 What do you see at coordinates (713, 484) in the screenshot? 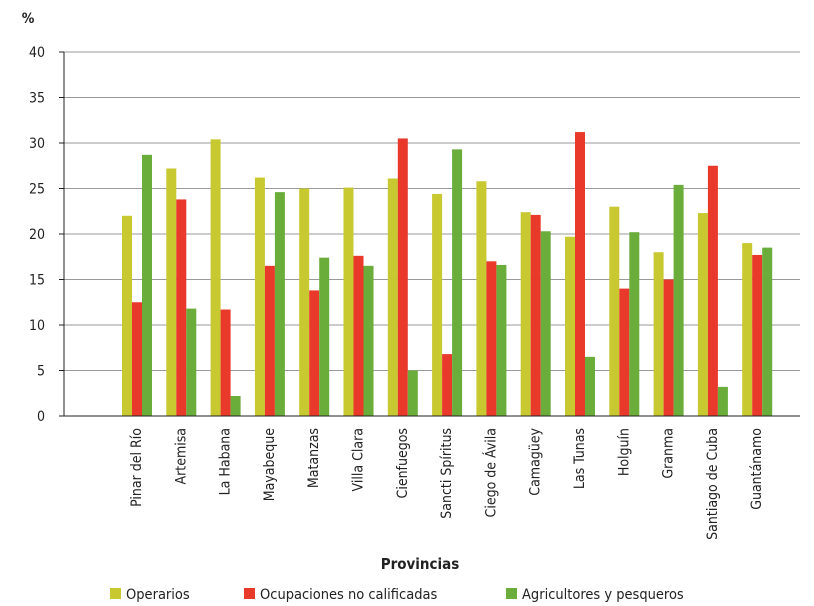
I see `category-label: Santiago de Cuba` at bounding box center [713, 484].